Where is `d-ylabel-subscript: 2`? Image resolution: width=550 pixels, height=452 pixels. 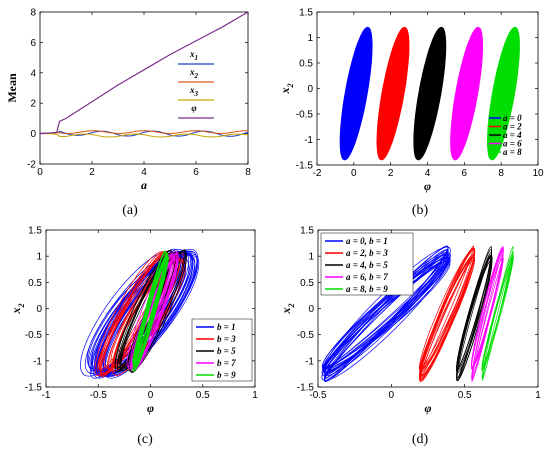
d-ylabel-subscript: 2 is located at coordinates (291, 306).